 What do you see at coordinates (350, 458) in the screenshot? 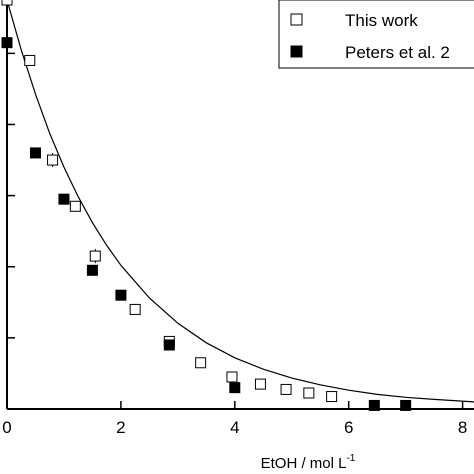
I see `x-axis-title-superscript: -1` at bounding box center [350, 458].